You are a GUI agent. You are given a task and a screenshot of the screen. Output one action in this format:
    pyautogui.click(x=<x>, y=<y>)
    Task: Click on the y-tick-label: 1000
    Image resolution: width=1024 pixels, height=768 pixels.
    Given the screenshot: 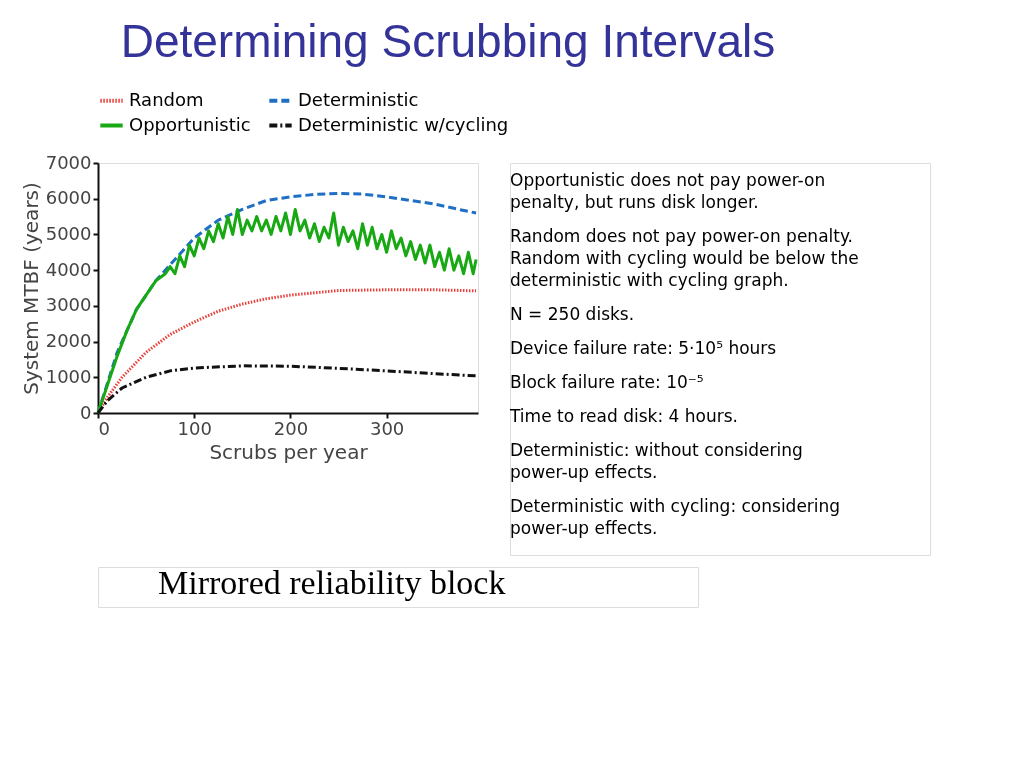 What is the action you would take?
    pyautogui.click(x=68, y=376)
    